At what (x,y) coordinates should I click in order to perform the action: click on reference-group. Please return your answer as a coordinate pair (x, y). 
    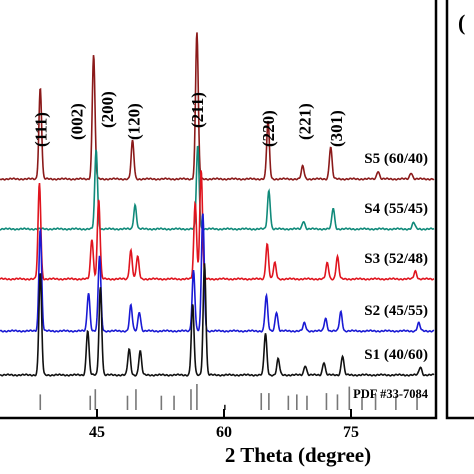
    Looking at the image, I should click on (228, 397).